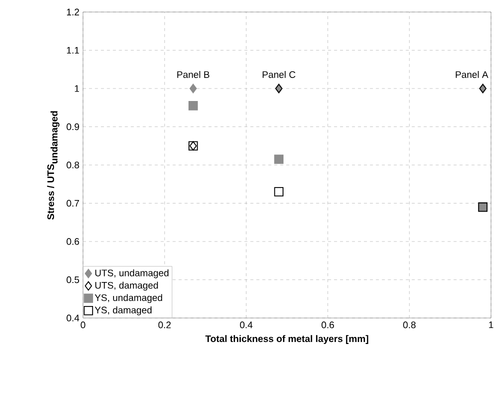  What do you see at coordinates (73, 241) in the screenshot?
I see `y-tick-label: 0.6` at bounding box center [73, 241].